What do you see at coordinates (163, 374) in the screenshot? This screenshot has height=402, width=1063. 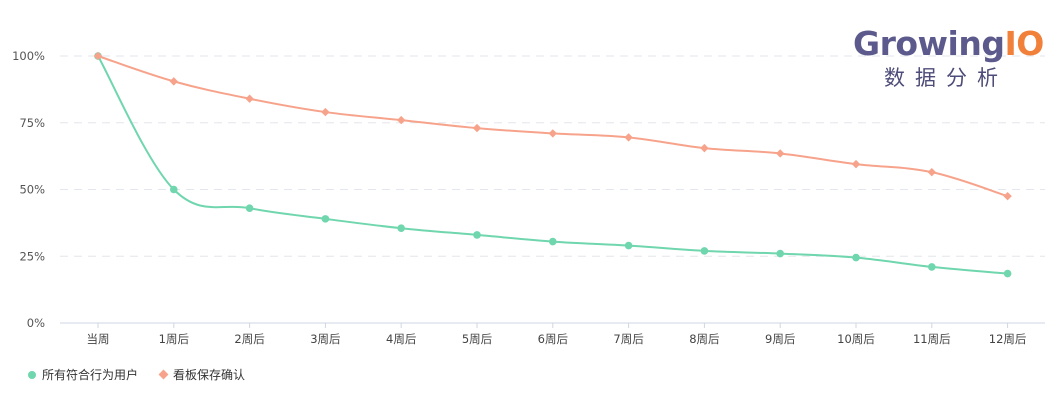 I see `legend-marker-diamond-icon` at bounding box center [163, 374].